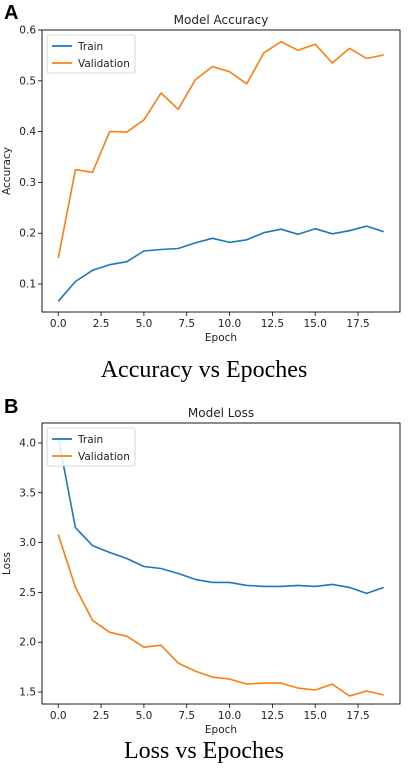 The width and height of the screenshot is (408, 776). Describe the element at coordinates (221, 20) in the screenshot. I see `chart-title: Model Accuracy` at that location.